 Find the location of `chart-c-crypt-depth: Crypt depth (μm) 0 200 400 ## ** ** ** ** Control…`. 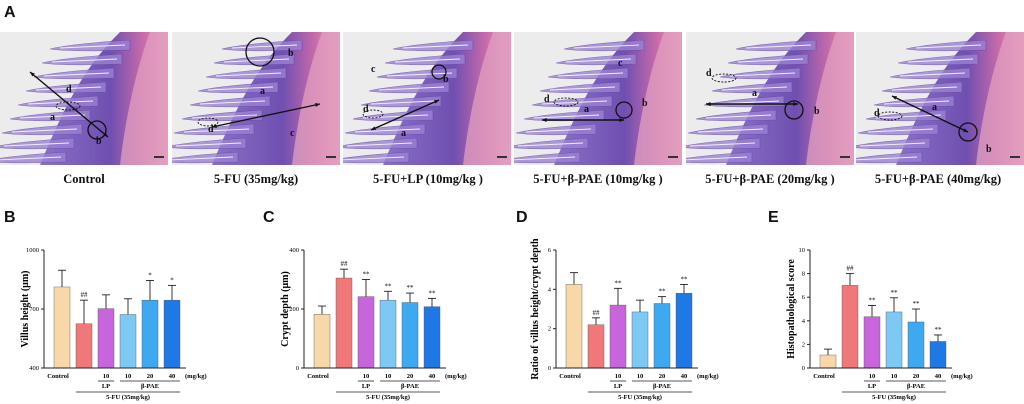

chart-c-crypt-depth: Crypt depth (μm) 0 200 400 ## ** ** ** ** Control… is located at coordinates (385, 316).